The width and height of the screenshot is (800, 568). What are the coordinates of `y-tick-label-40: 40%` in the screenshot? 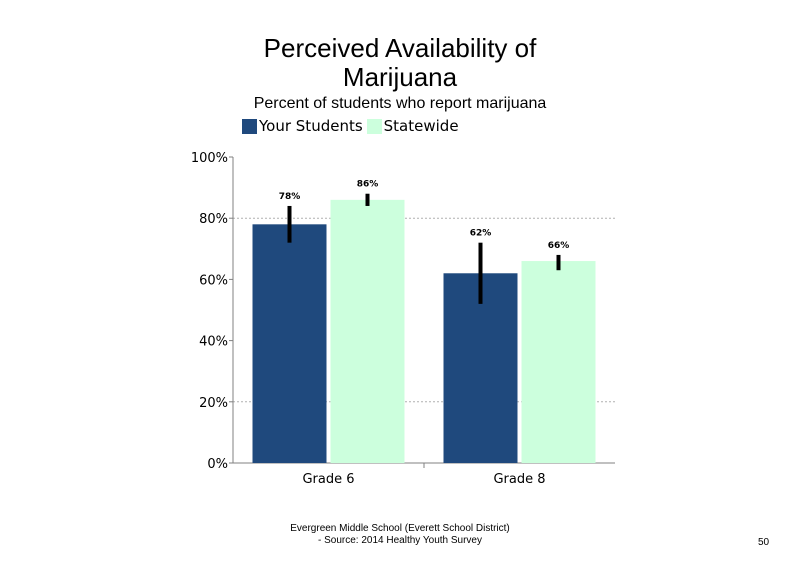 It's located at (213, 342).